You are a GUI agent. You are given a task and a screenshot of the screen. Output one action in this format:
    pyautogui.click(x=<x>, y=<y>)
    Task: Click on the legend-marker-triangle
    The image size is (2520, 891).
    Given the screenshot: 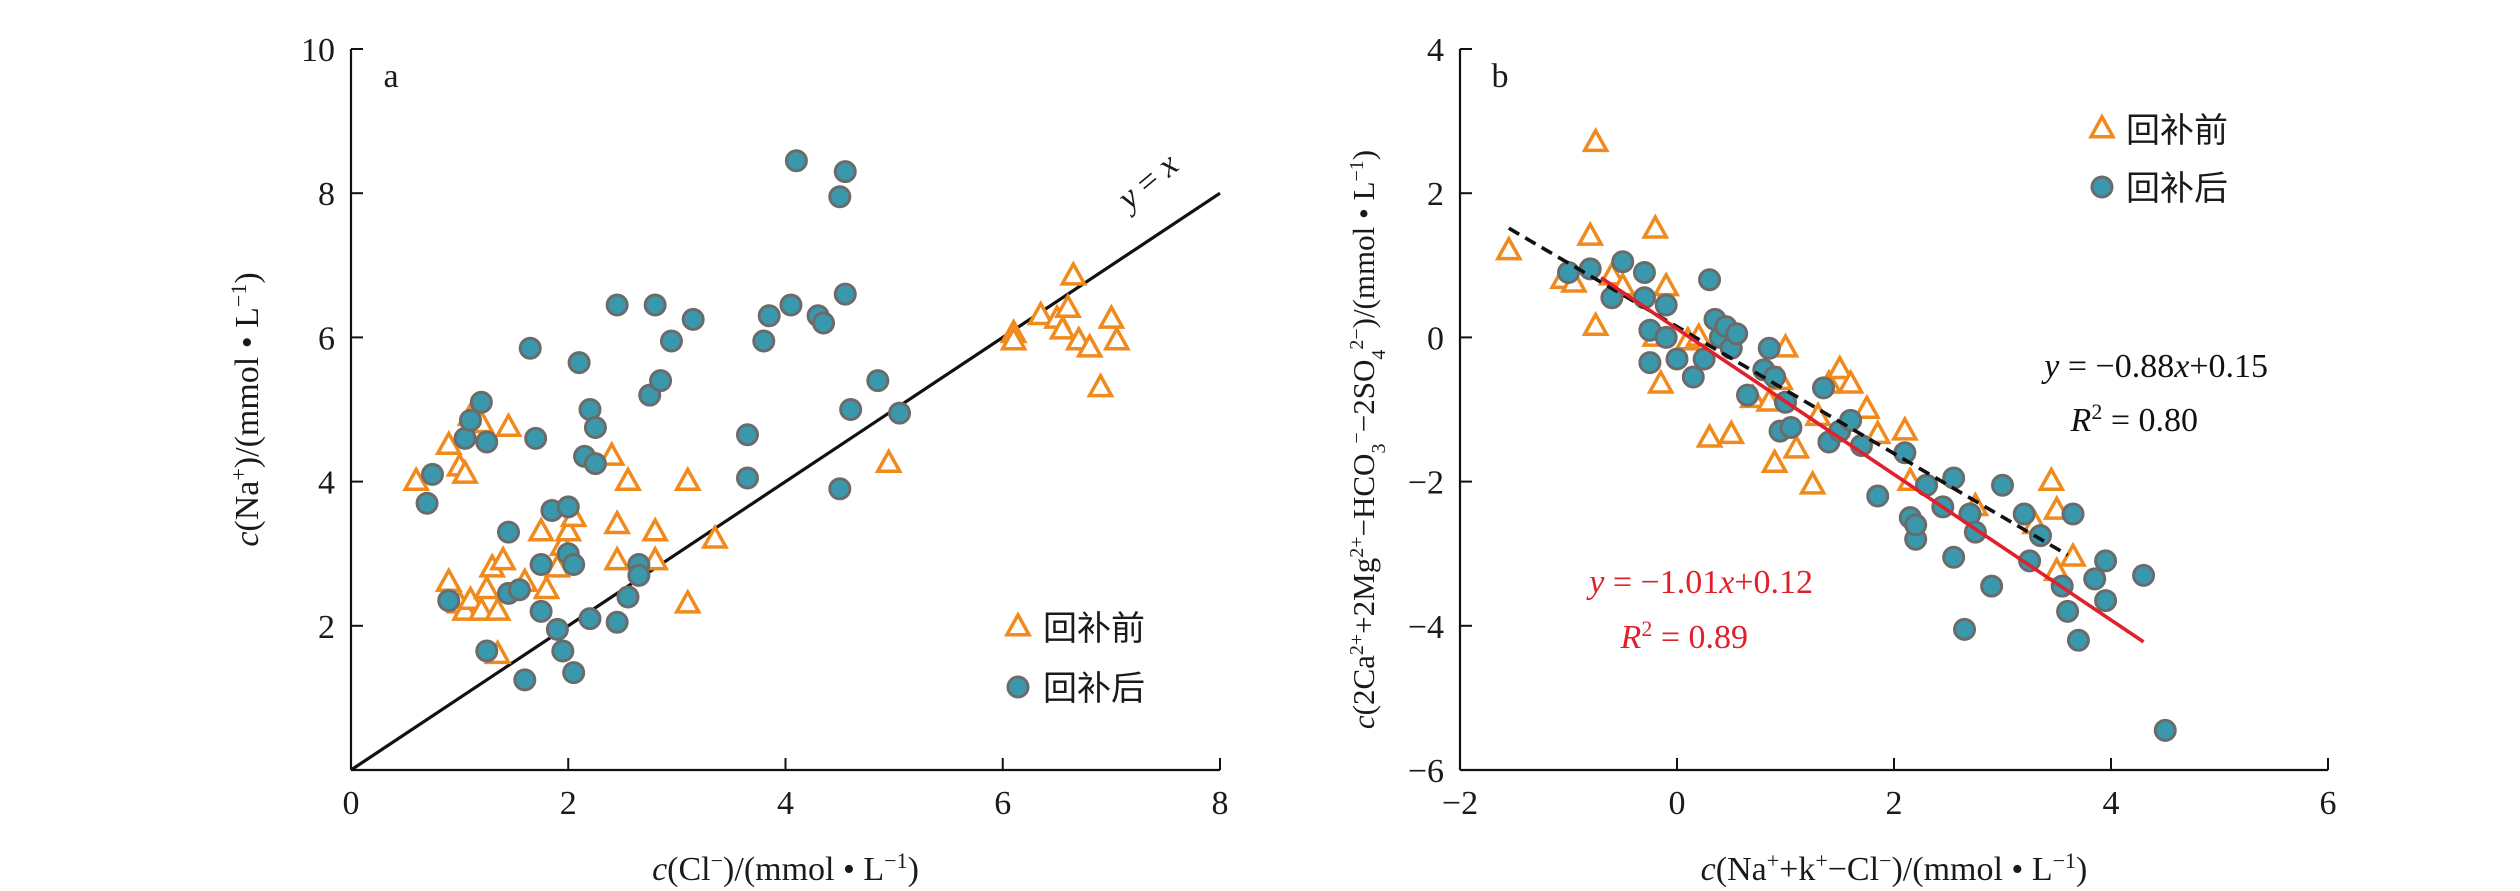 What is the action you would take?
    pyautogui.click(x=1018, y=624)
    